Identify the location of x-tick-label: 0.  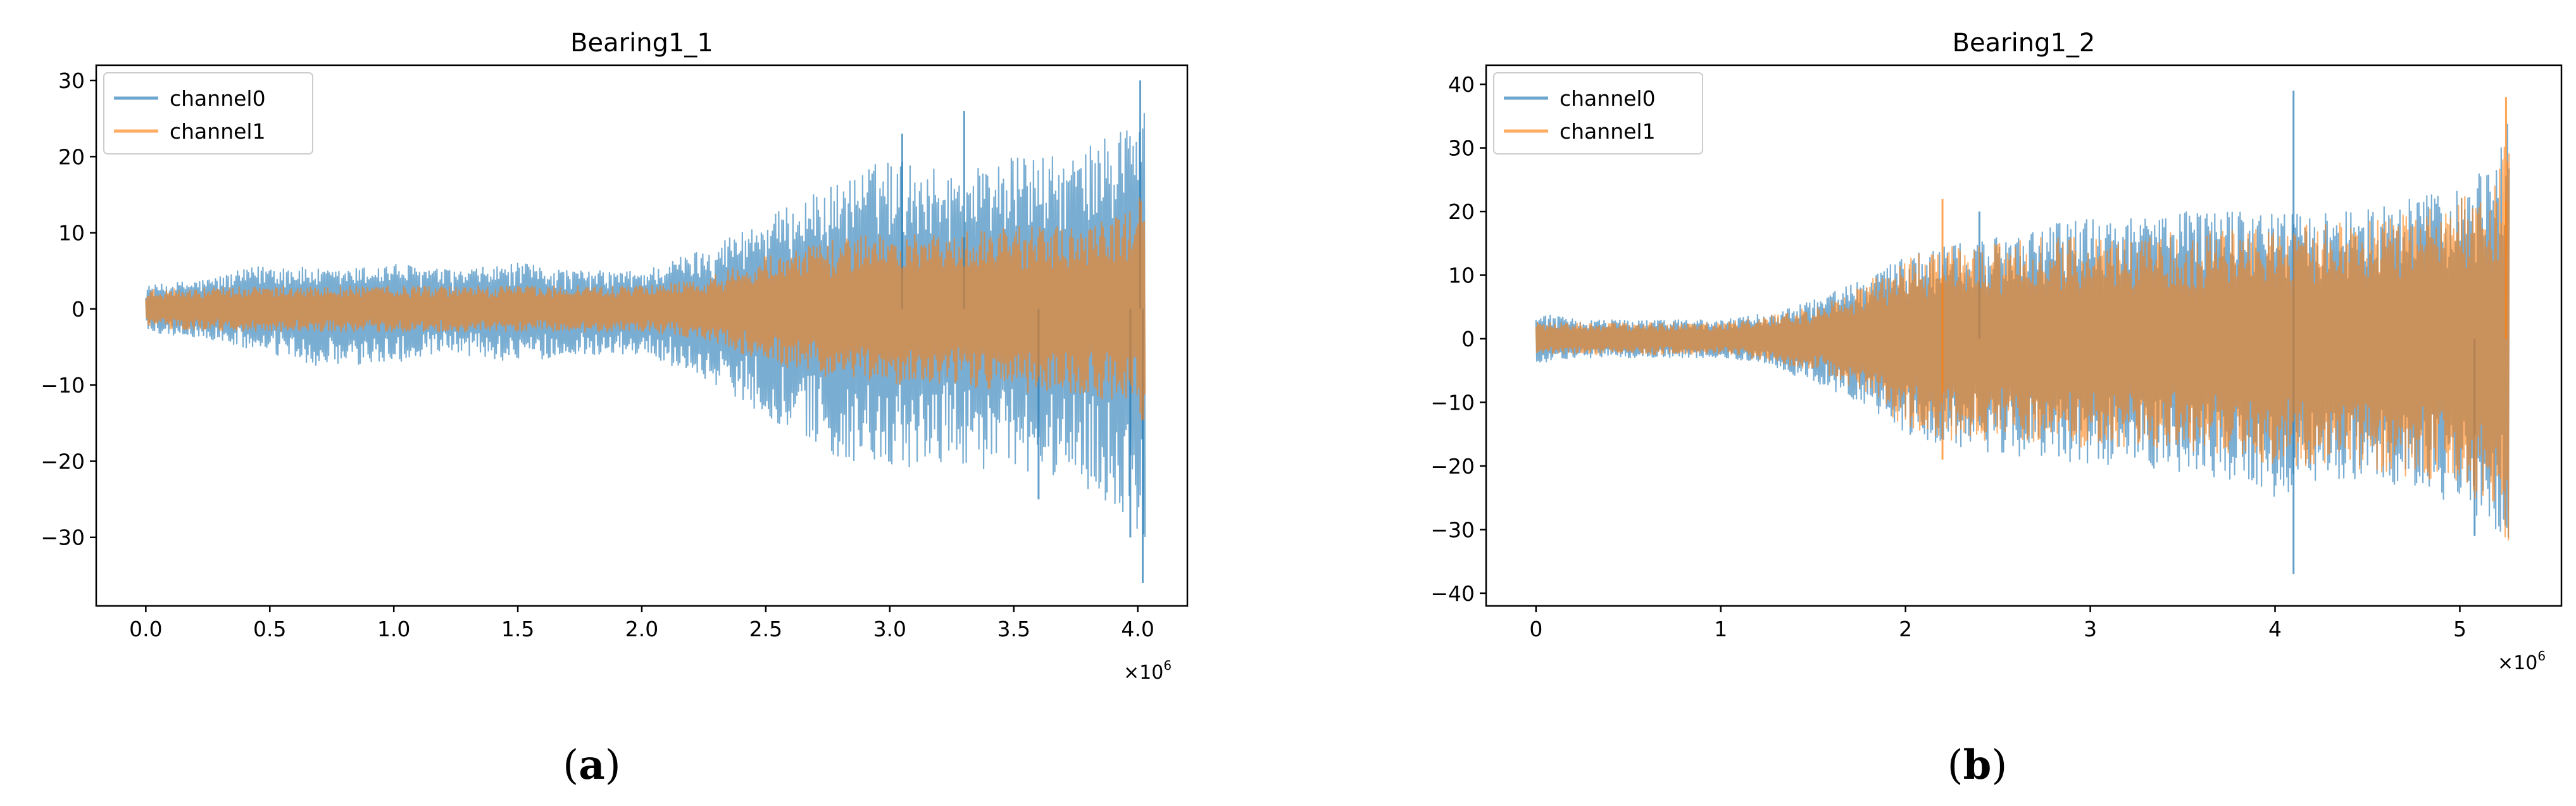
(1535, 629).